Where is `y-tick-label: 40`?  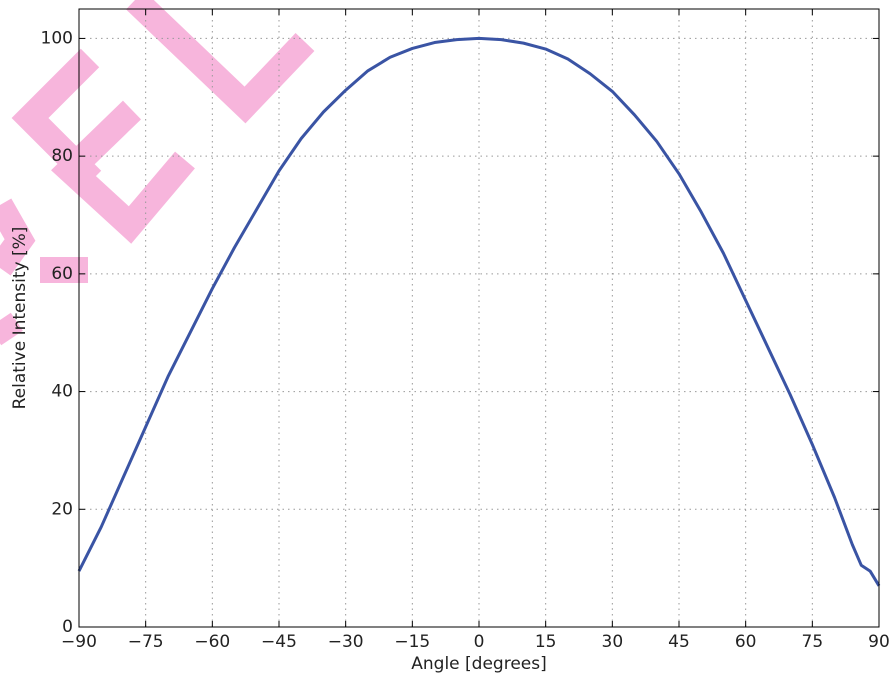
y-tick-label: 40 is located at coordinates (62, 392).